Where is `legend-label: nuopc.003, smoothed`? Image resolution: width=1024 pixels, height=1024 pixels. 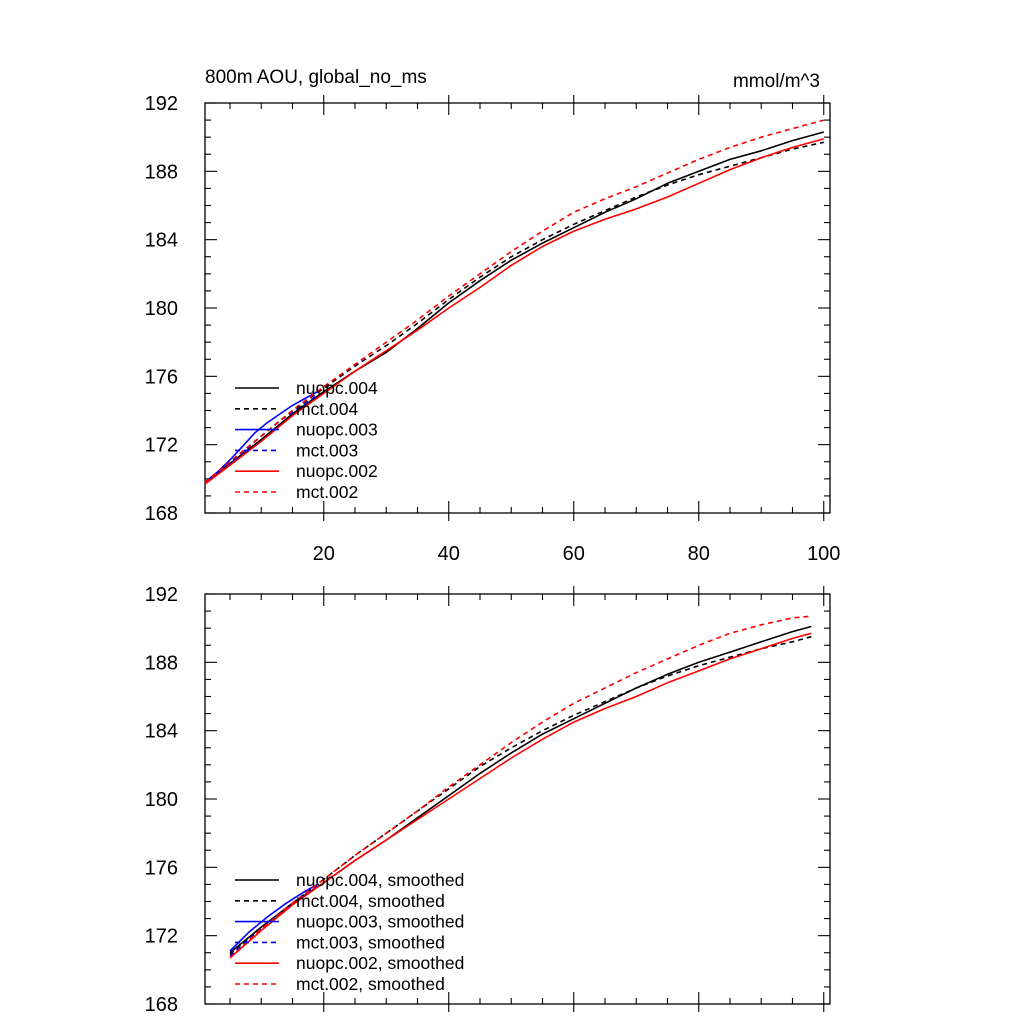 legend-label: nuopc.003, smoothed is located at coordinates (380, 922).